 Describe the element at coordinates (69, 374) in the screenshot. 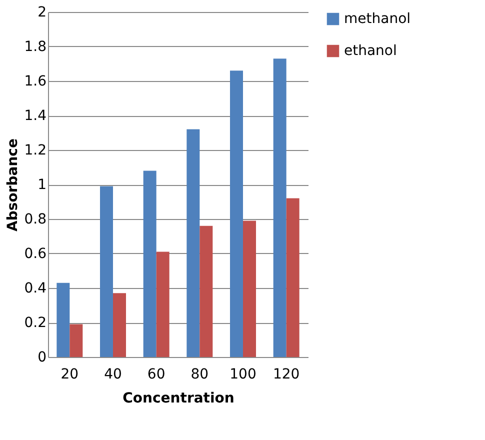

I see `x-tick-label: 20` at that location.